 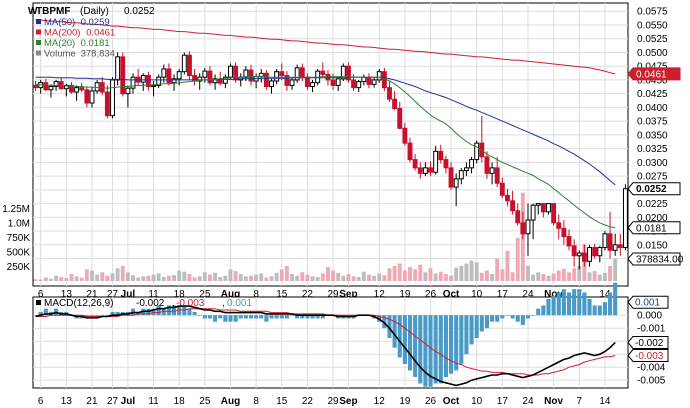 I want to click on price-tick-label: 0.0150, so click(x=652, y=245).